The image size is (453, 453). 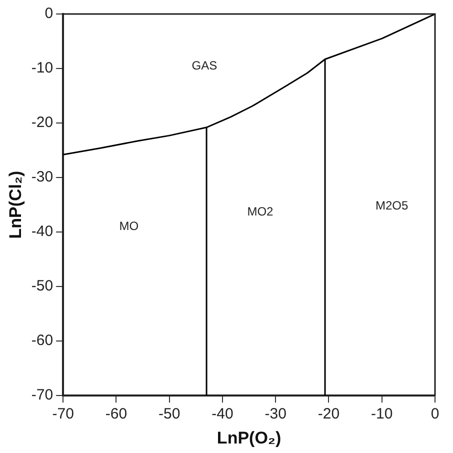 What do you see at coordinates (392, 205) in the screenshot?
I see `annotation: M2O5` at bounding box center [392, 205].